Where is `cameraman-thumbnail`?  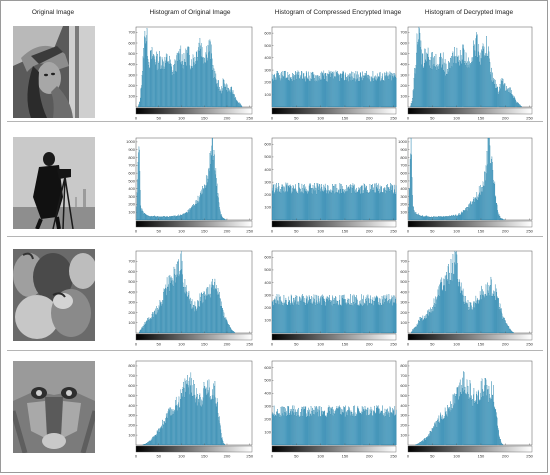 cameraman-thumbnail is located at coordinates (54, 183).